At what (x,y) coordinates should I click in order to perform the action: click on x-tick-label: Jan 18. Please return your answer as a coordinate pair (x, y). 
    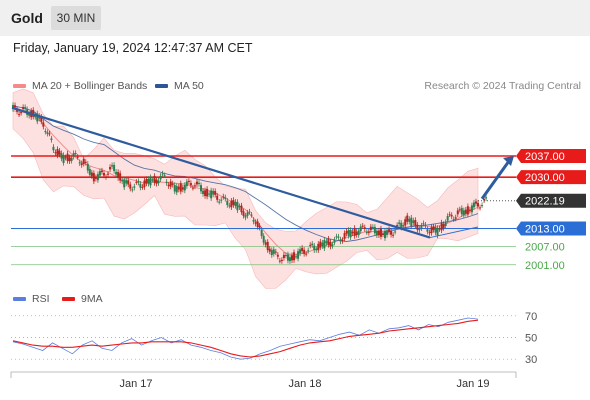
    Looking at the image, I should click on (304, 384).